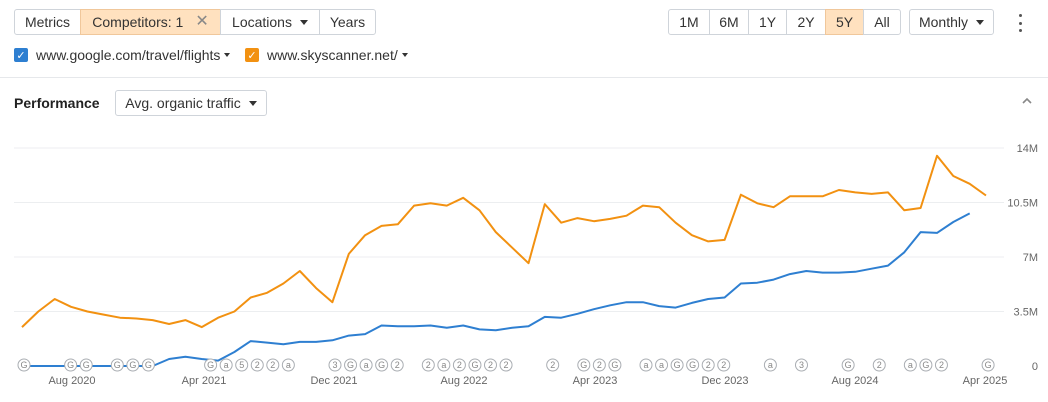 The height and width of the screenshot is (402, 1048). I want to click on metric-select: Avg. organic traffic, so click(191, 103).